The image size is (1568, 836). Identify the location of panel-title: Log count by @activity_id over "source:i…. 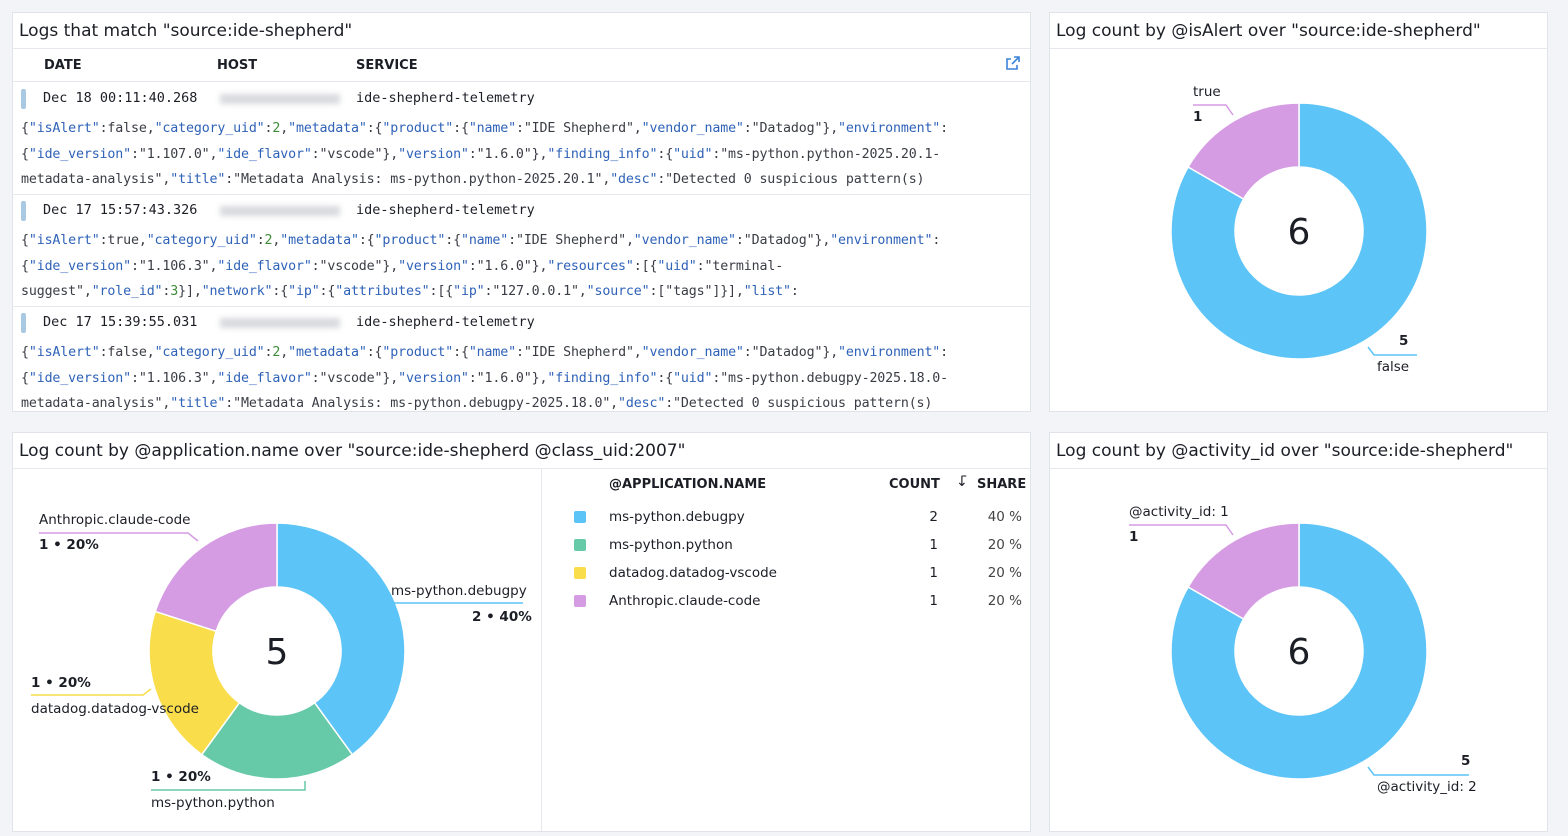
(1298, 451).